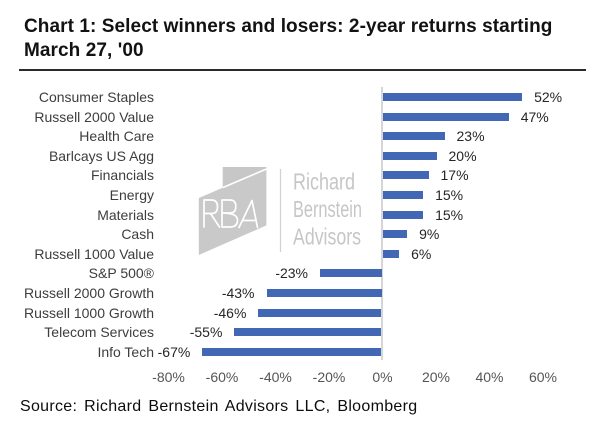 This screenshot has height=436, width=600. What do you see at coordinates (327, 237) in the screenshot?
I see `svg-text: Advisors` at bounding box center [327, 237].